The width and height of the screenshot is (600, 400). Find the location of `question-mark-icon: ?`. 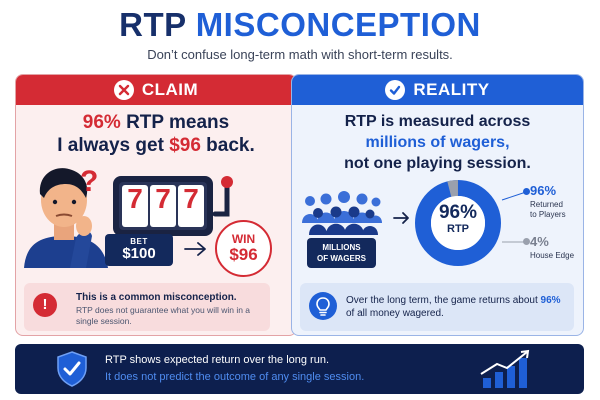

question-mark-icon: ? is located at coordinates (89, 181).